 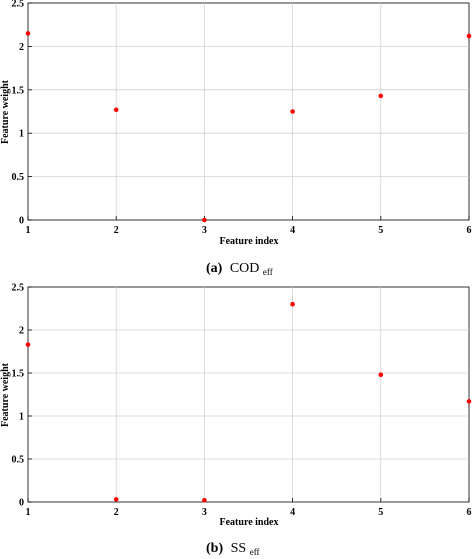 I want to click on y-axis-label-a: Feature weight, so click(x=5, y=111).